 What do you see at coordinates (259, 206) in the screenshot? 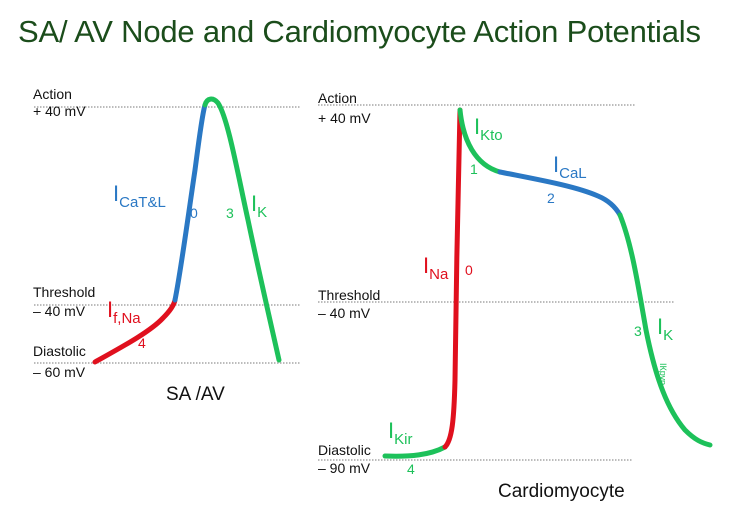
I see `sa-ik-label: IK` at bounding box center [259, 206].